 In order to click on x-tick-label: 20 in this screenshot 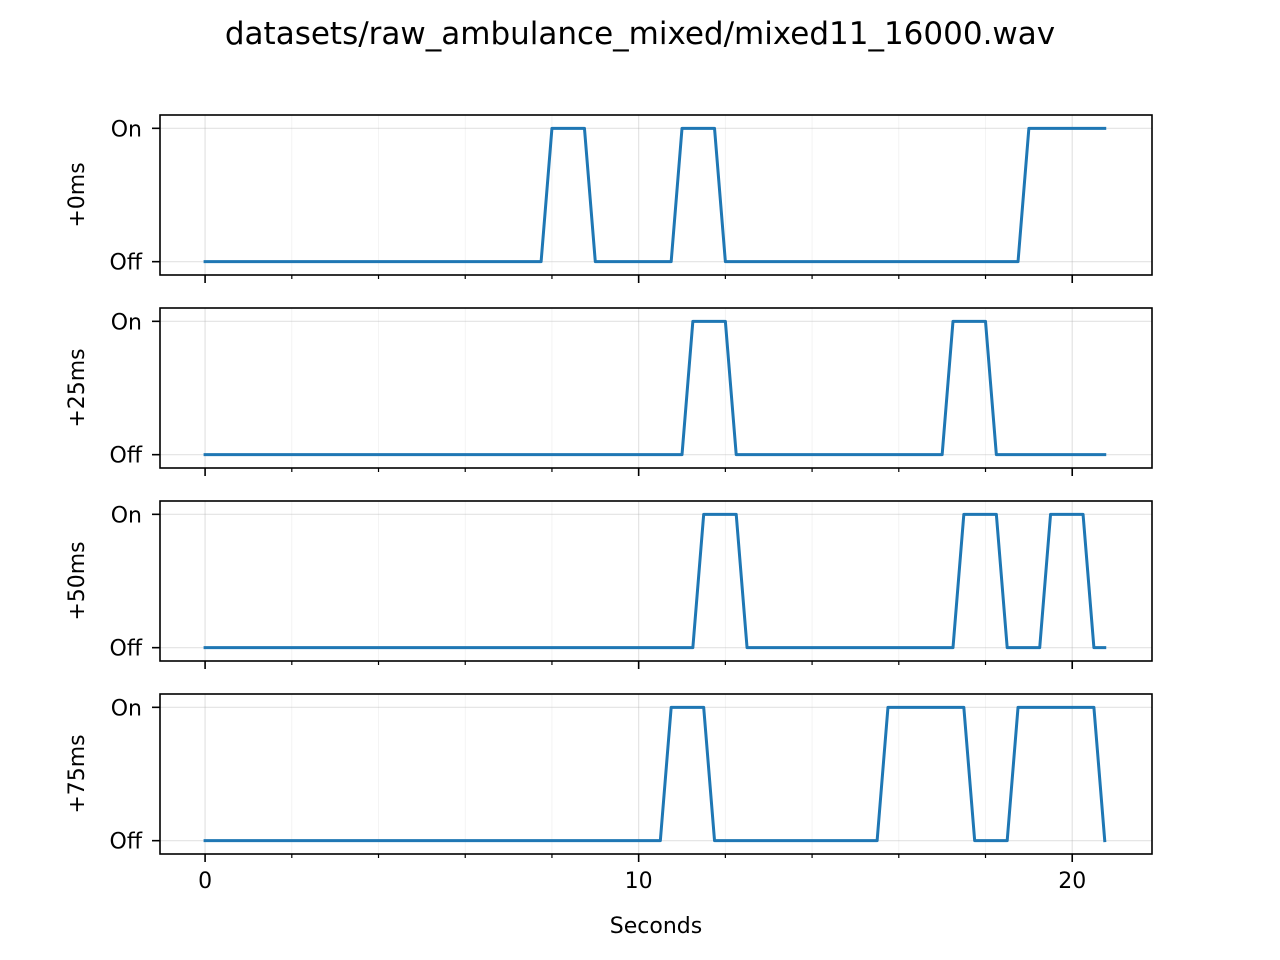, I will do `click(1072, 881)`.